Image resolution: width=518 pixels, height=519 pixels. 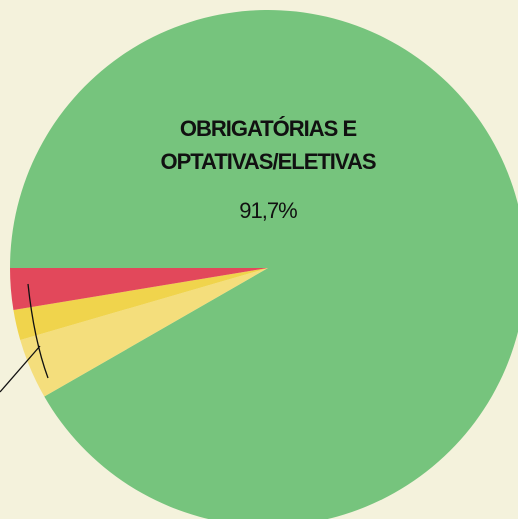 I want to click on bracket, so click(x=38, y=331).